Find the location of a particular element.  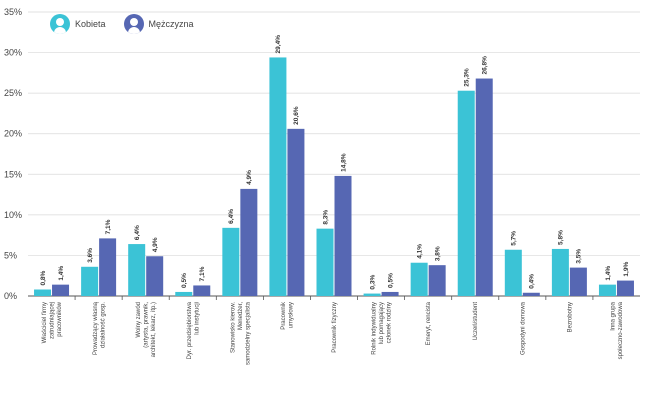

data-label: 20,6% is located at coordinates (296, 115).